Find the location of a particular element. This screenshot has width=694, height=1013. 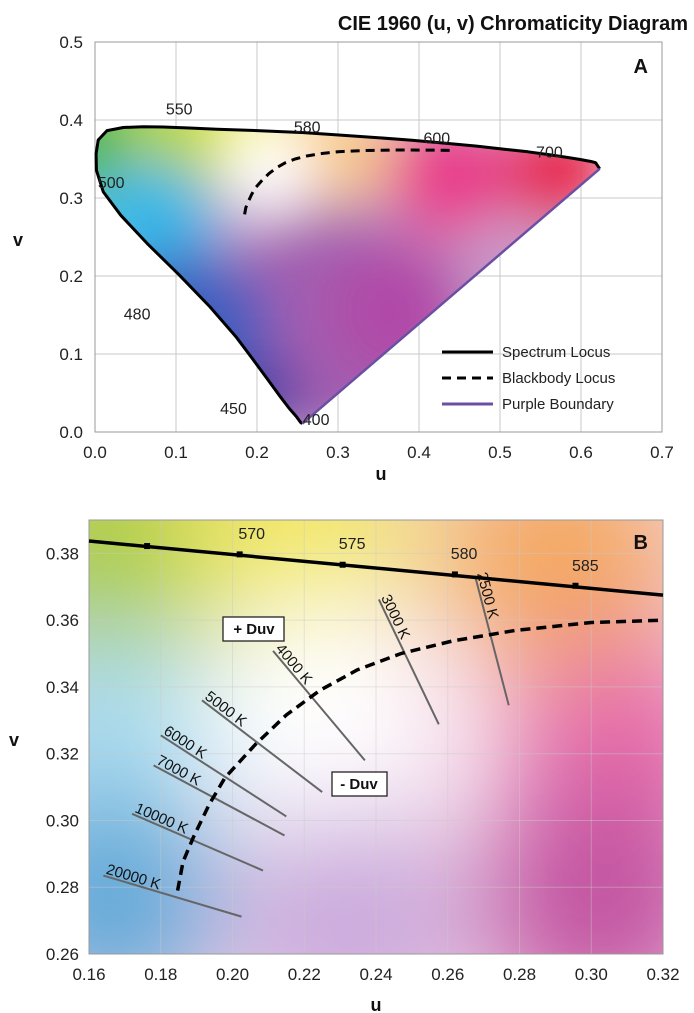

panel-a-x-tick-label: 0.2 is located at coordinates (257, 452).